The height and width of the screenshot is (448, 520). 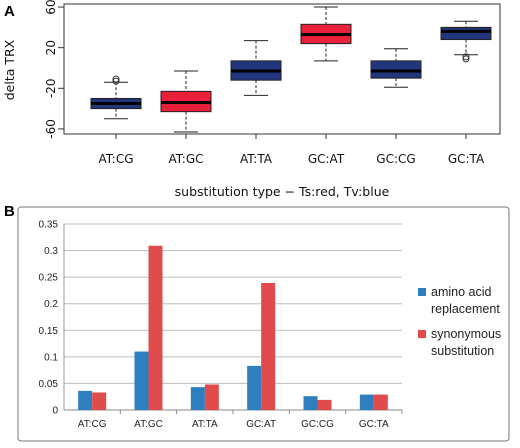 What do you see at coordinates (282, 191) in the screenshot?
I see `box-plot-x-axis-label: substitution type − Ts:red, Tv:blue` at bounding box center [282, 191].